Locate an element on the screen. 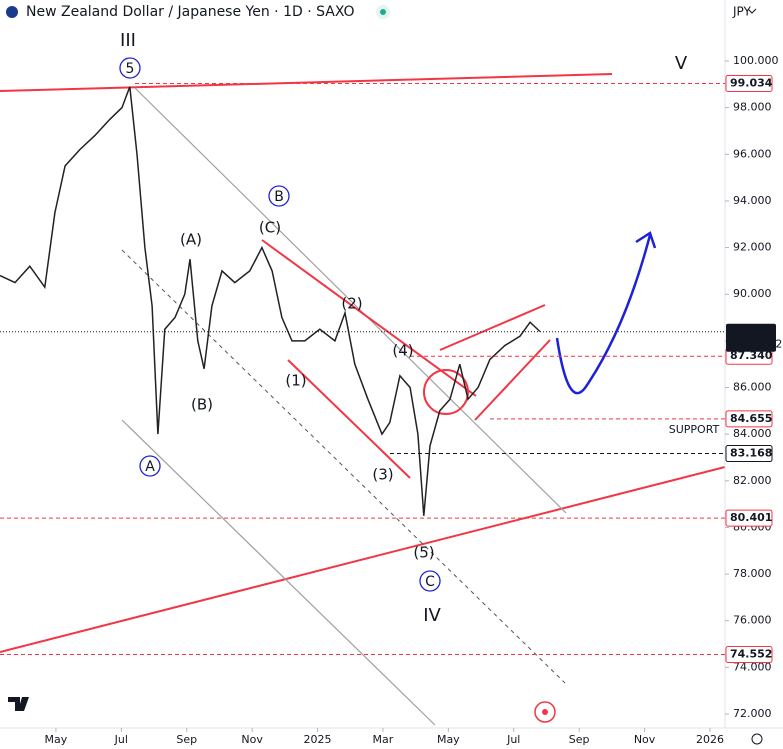 This screenshot has height=749, width=783. wave-label: (B) is located at coordinates (202, 405).